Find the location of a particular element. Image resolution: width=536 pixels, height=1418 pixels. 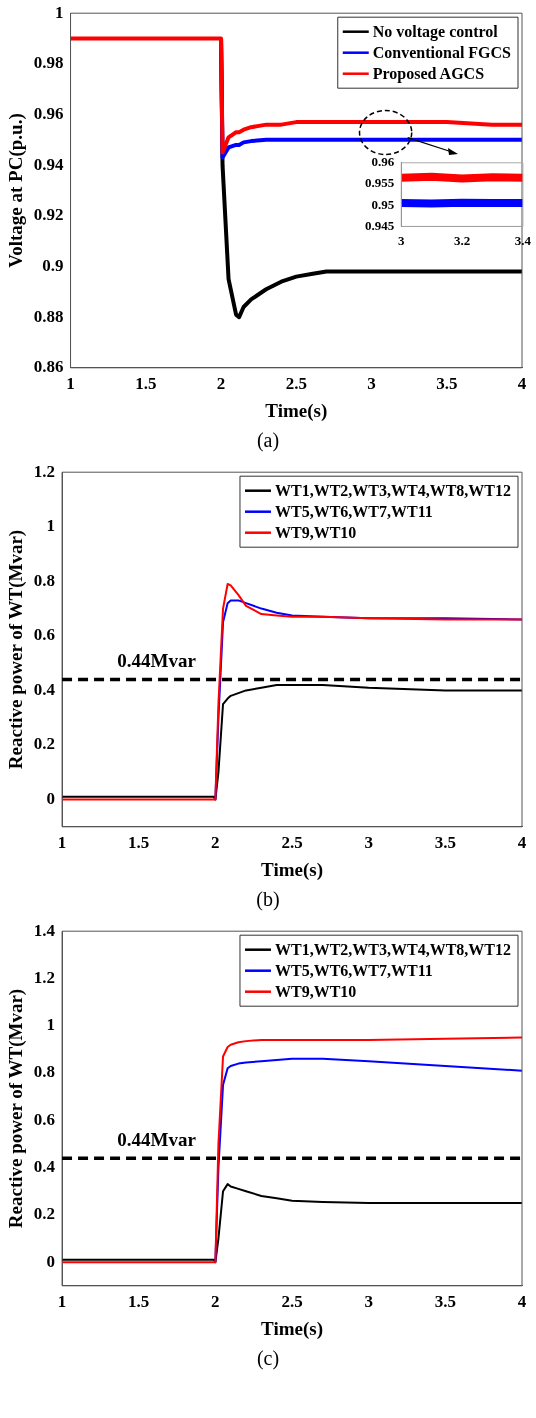

legend-label: Proposed AGCS is located at coordinates (428, 73).